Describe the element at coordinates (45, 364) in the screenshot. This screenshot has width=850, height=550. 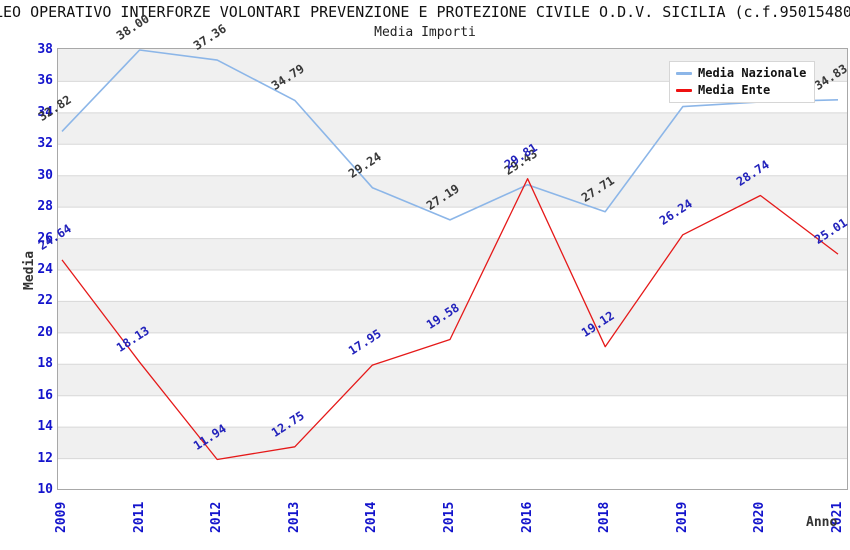
I see `y-tick-label: 18` at that location.